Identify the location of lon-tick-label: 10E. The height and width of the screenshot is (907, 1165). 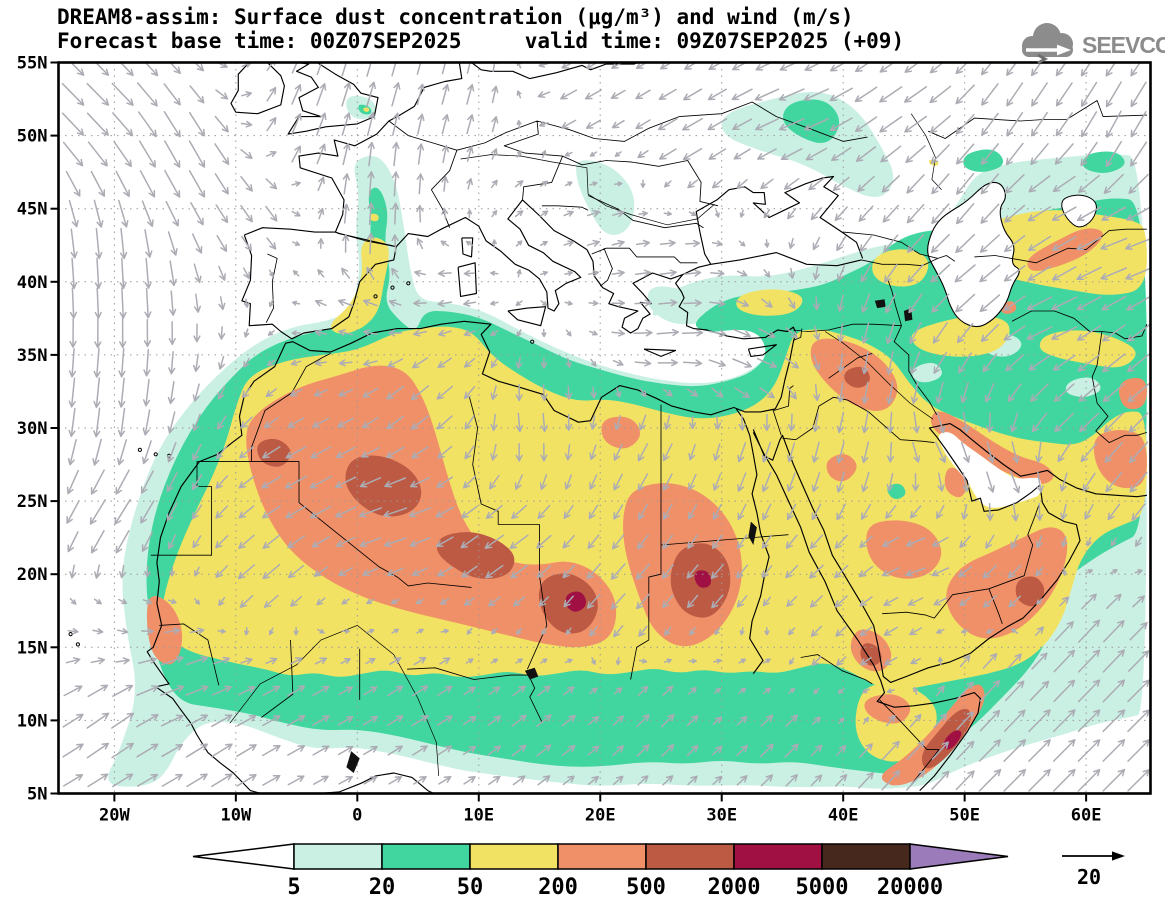
(478, 816).